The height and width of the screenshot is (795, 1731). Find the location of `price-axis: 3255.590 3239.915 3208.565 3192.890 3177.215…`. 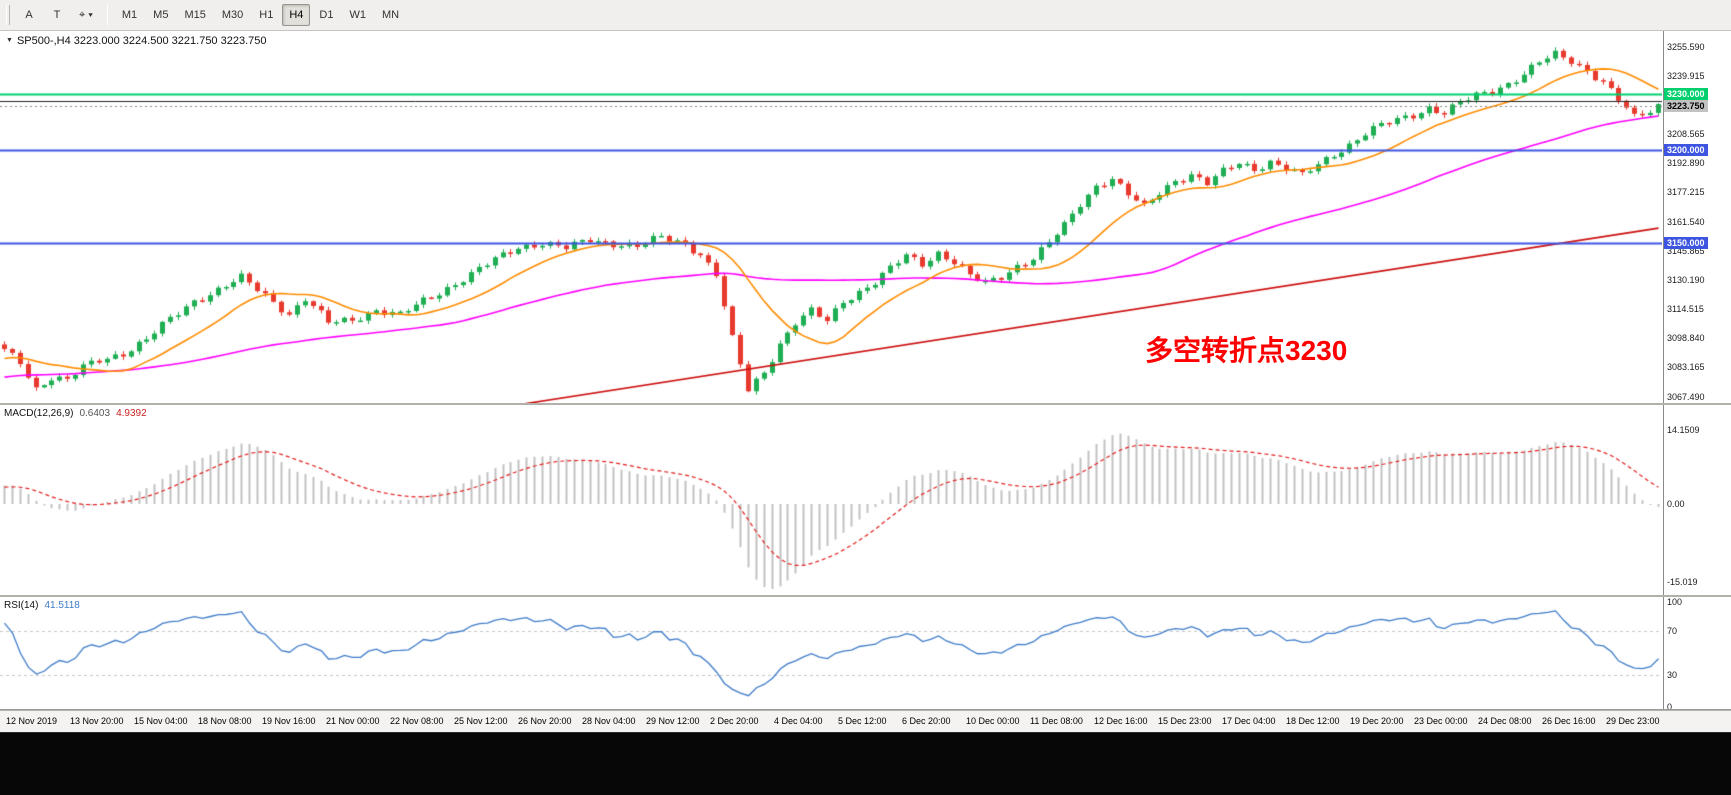

price-axis: 3255.590 3239.915 3208.565 3192.890 3177.215… is located at coordinates (1697, 217).